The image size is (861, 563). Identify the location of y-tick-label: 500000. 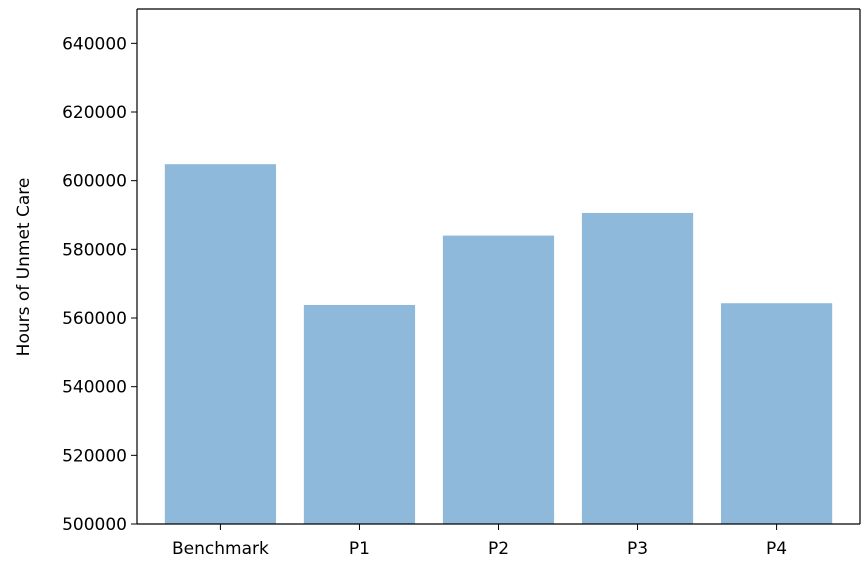
(94, 525).